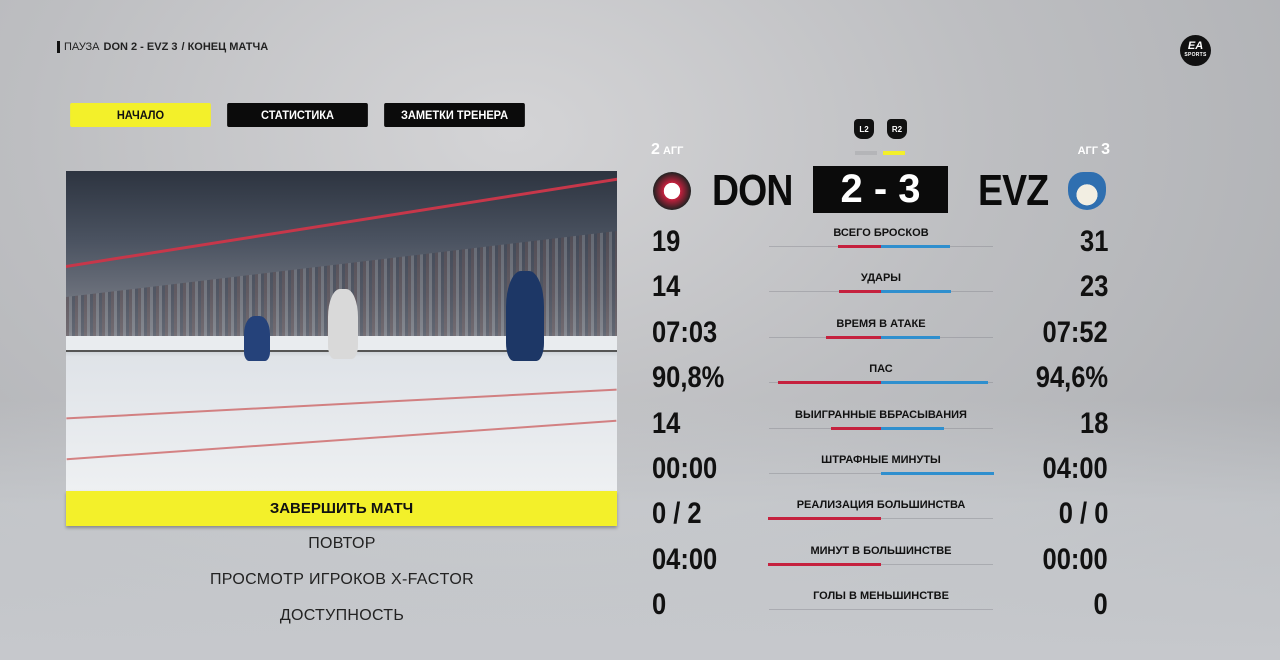 The height and width of the screenshot is (660, 1280). What do you see at coordinates (342, 543) in the screenshot?
I see `menu-replay: ПОВТОР` at bounding box center [342, 543].